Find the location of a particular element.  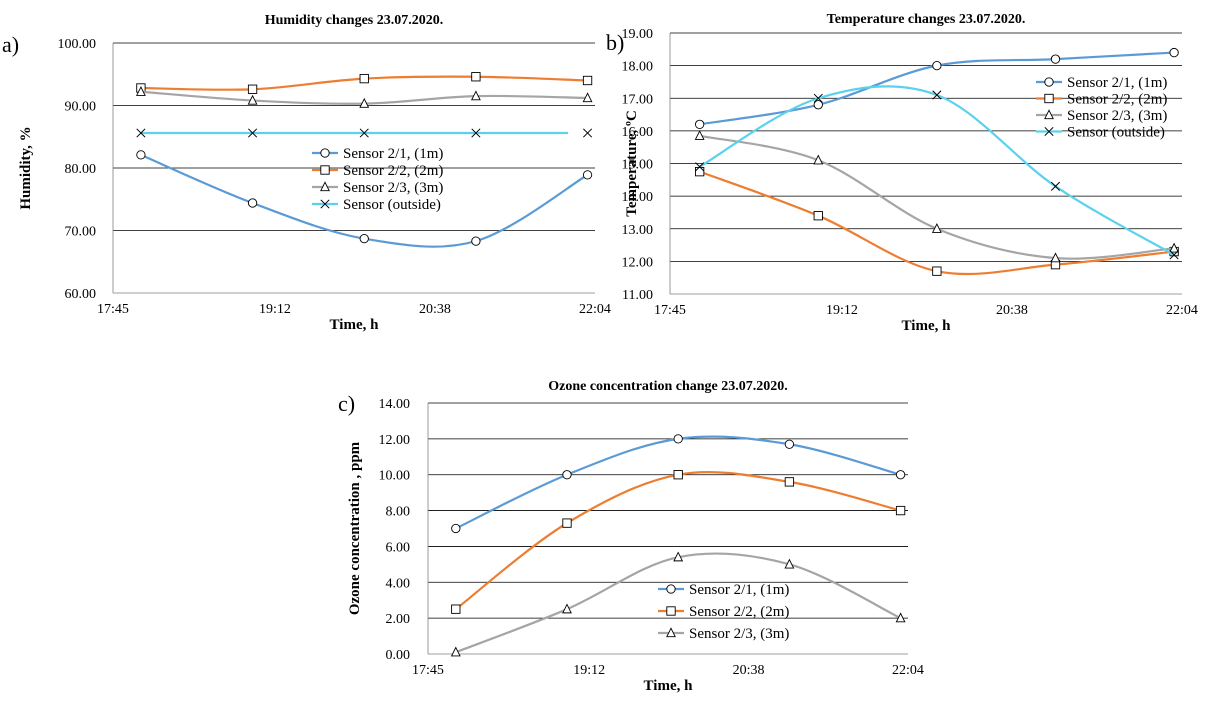

legend-swatch-marker-stroke-b is located at coordinates (325, 204).